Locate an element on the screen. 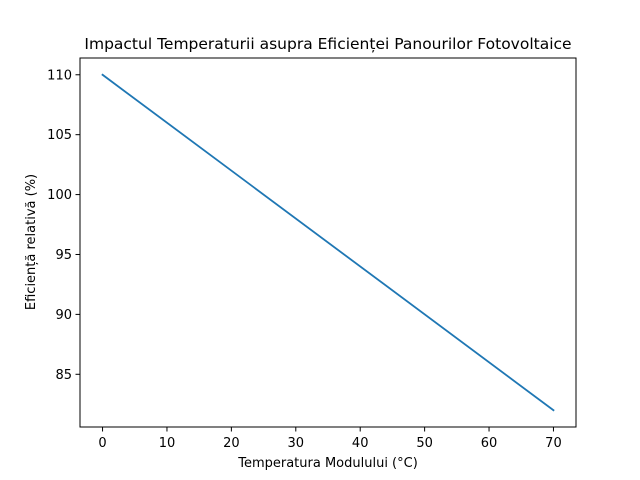 The image size is (640, 480). x-axis: 0 10 20 30 40 50 60 70 is located at coordinates (330, 439).